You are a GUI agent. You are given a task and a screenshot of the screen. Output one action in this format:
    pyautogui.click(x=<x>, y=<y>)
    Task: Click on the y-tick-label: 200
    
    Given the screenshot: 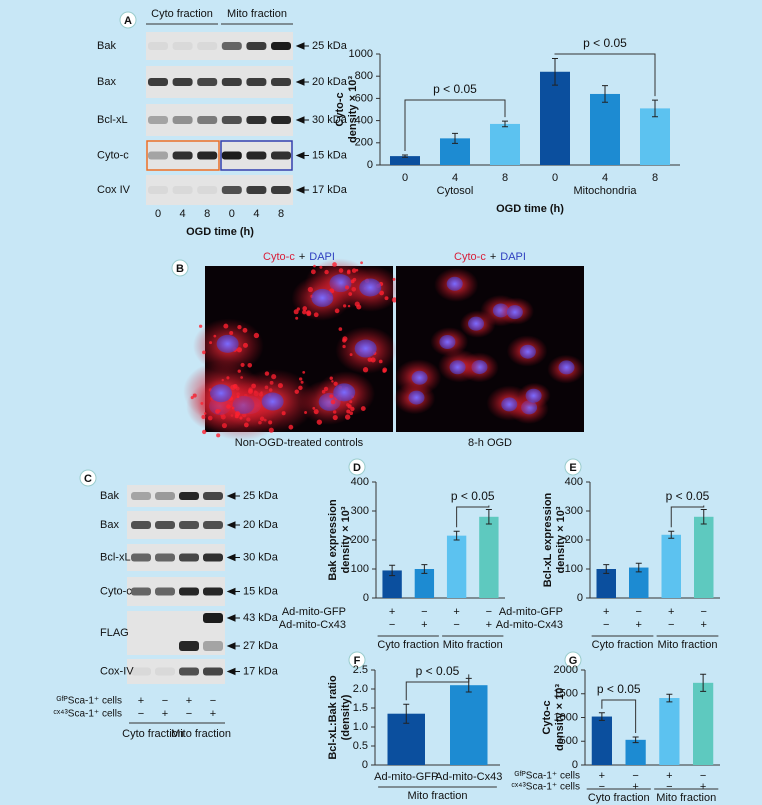 What is the action you would take?
    pyautogui.click(x=360, y=540)
    